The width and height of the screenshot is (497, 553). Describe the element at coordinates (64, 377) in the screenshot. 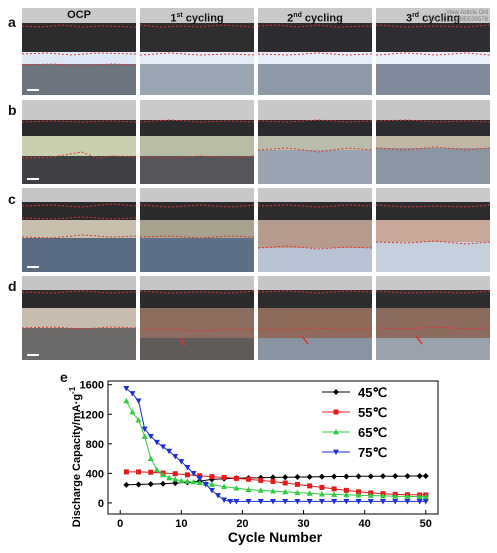

I see `panel-label-e: e` at that location.